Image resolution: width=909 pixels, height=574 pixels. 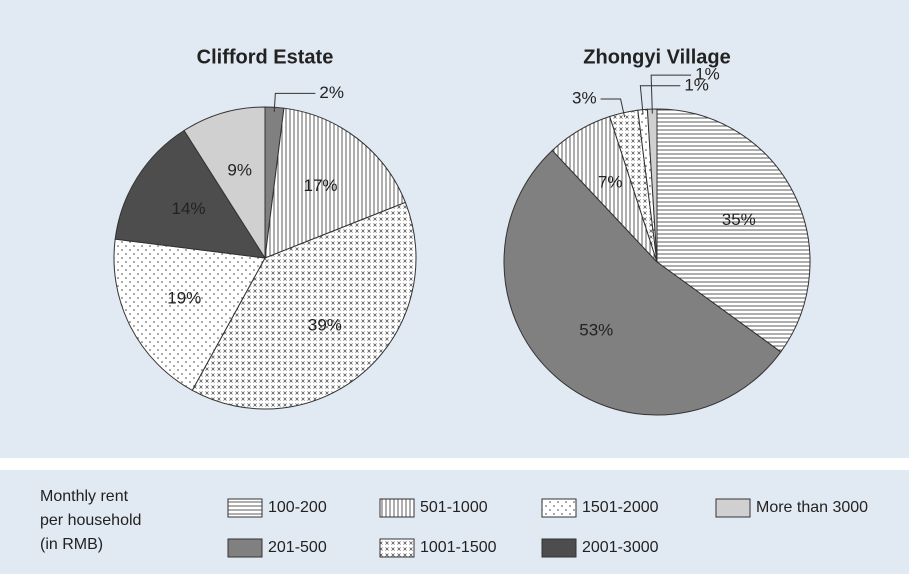 I want to click on legend-title: (in RMB), so click(x=71, y=544).